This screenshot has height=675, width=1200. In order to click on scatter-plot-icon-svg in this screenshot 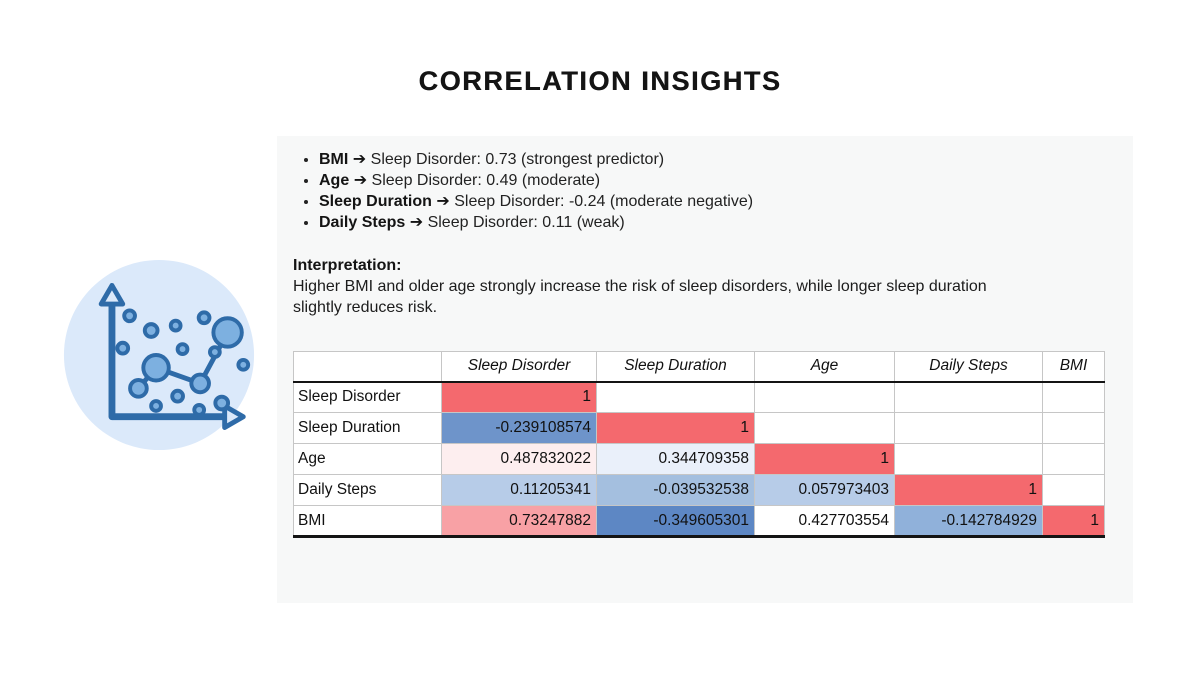, I will do `click(159, 355)`.